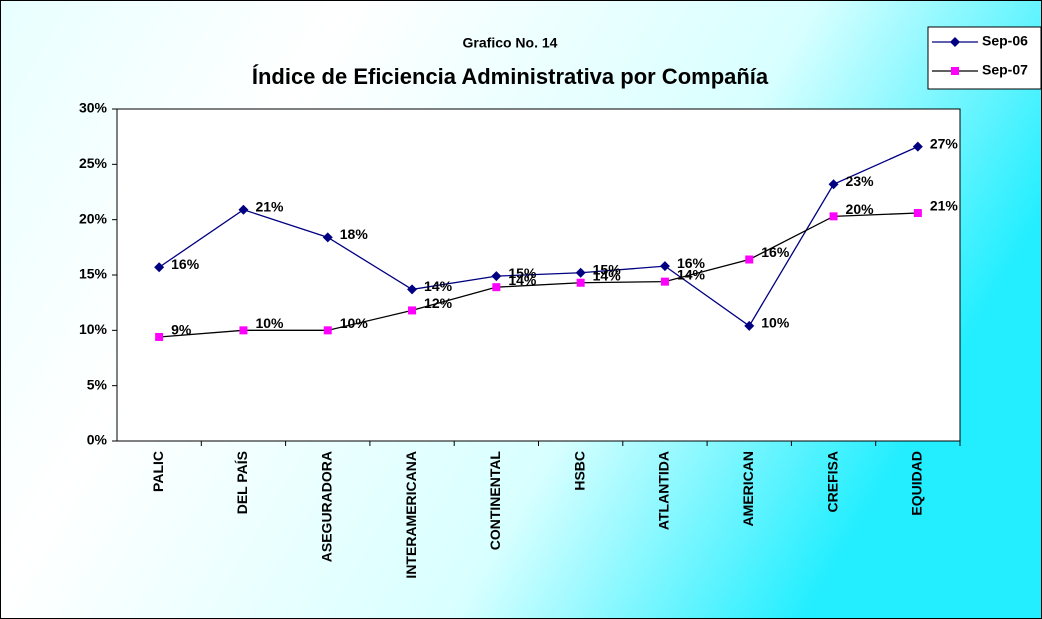  Describe the element at coordinates (510, 43) in the screenshot. I see `chart-subtitle: Grafico No. 14` at that location.